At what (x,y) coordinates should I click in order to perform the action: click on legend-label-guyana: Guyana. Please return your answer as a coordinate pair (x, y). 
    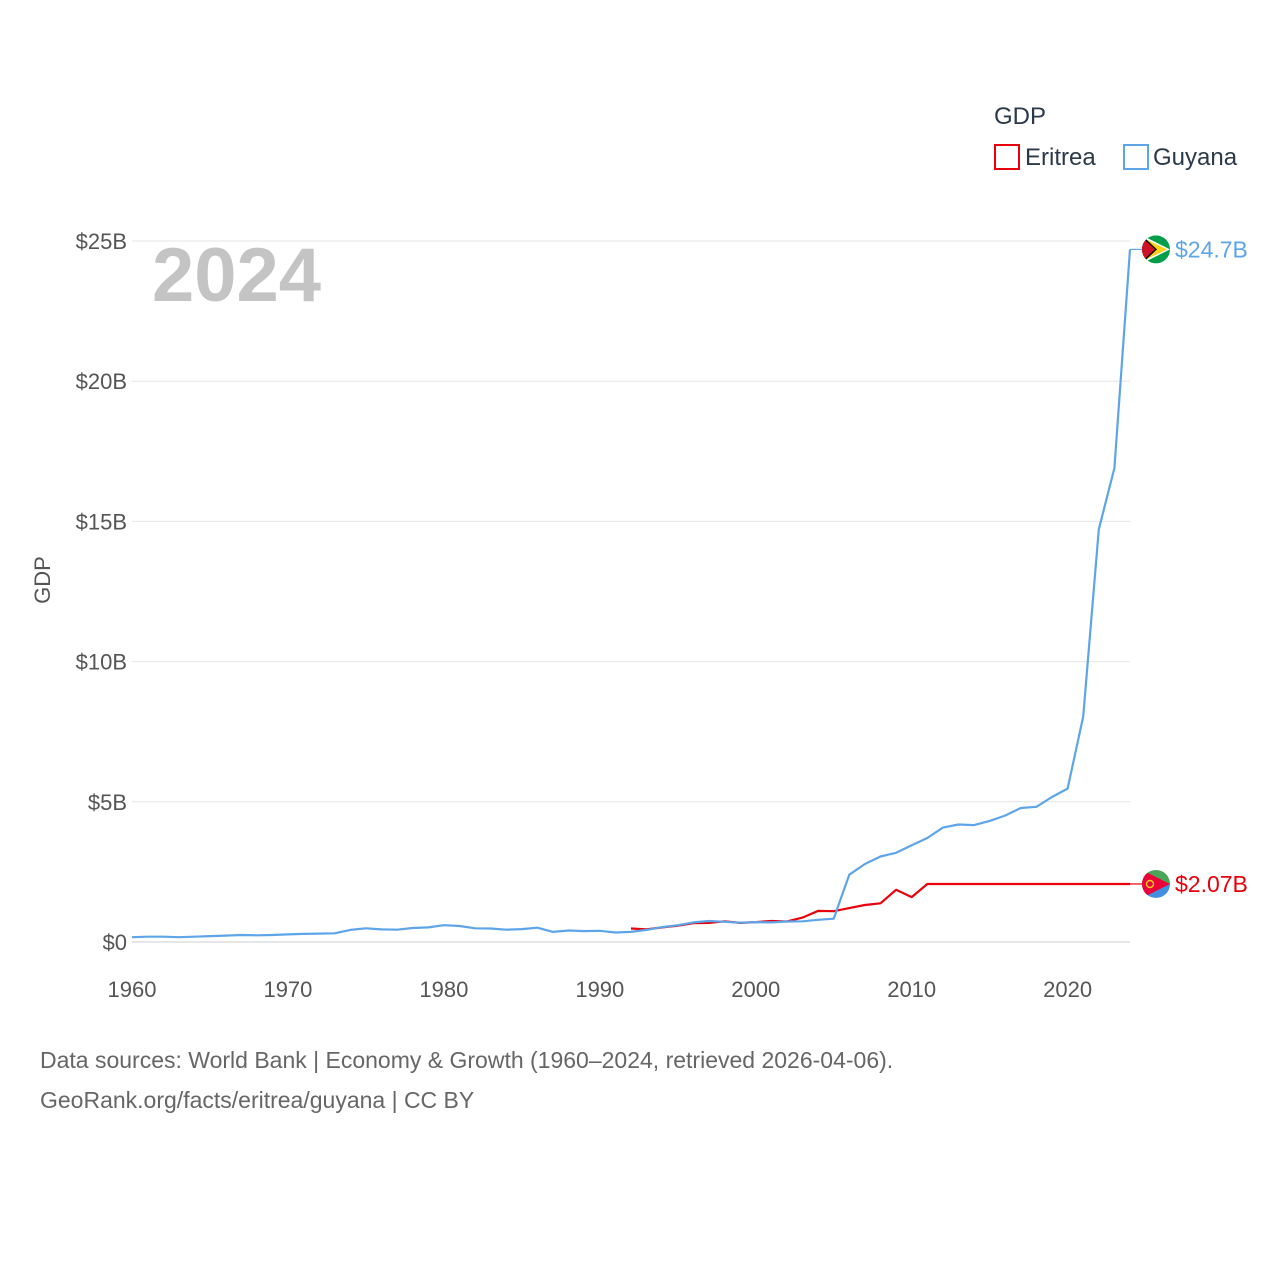
    Looking at the image, I should click on (1195, 157).